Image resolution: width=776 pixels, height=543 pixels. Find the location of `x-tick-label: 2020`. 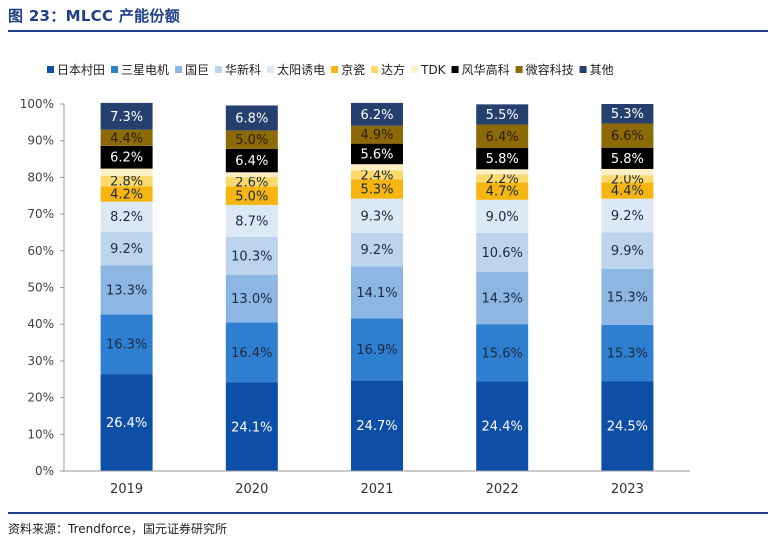

x-tick-label: 2020 is located at coordinates (251, 489).